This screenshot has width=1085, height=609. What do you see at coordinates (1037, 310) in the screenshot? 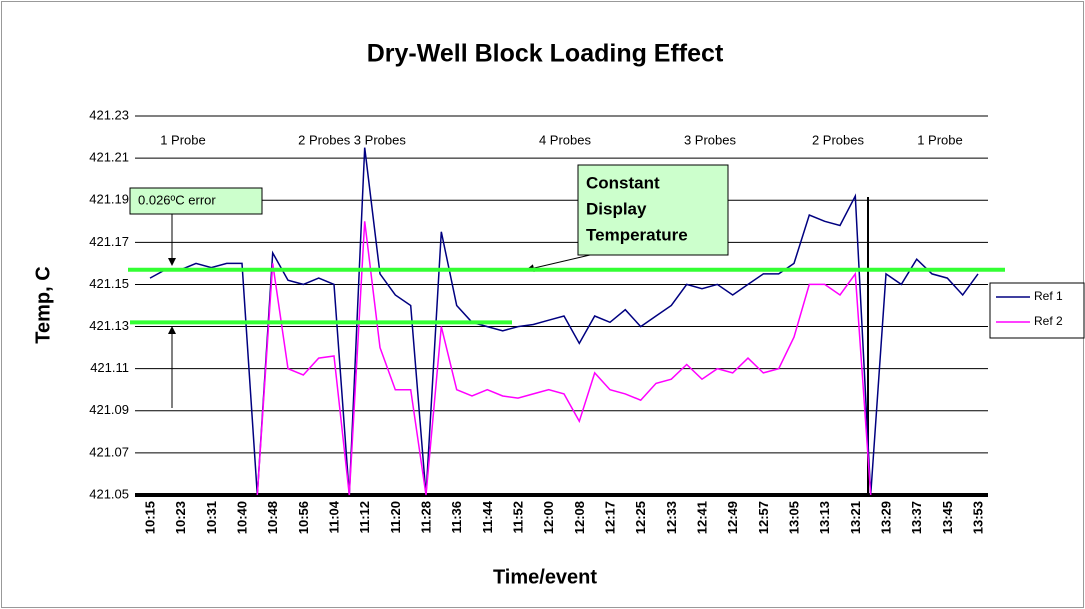
I see `legend-box` at bounding box center [1037, 310].